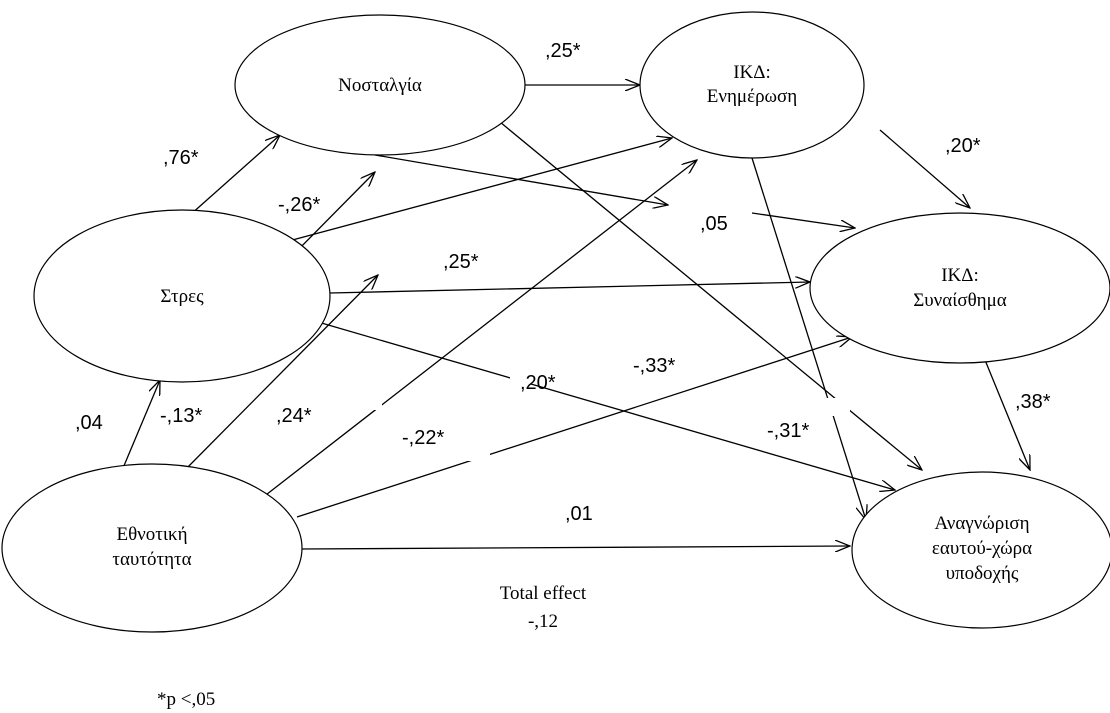 This screenshot has width=1110, height=713. Describe the element at coordinates (423, 438) in the screenshot. I see `coef-identity-emotion: -,22*` at that location.